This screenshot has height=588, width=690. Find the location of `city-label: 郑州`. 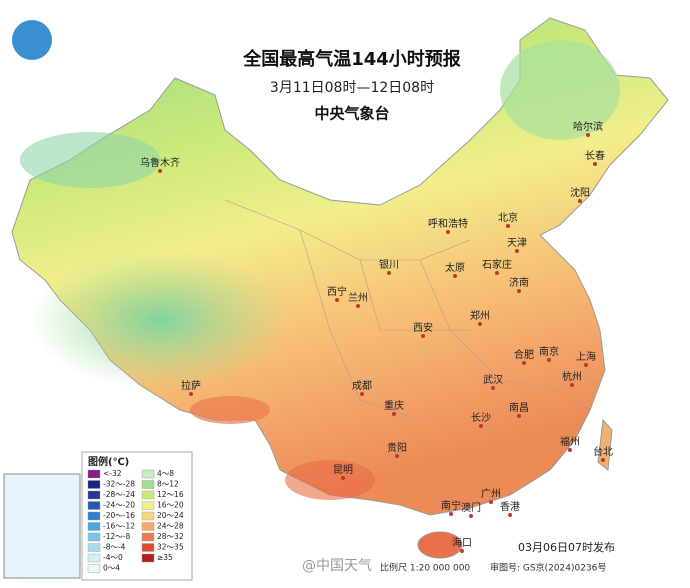

city-label: 郑州 is located at coordinates (480, 315).